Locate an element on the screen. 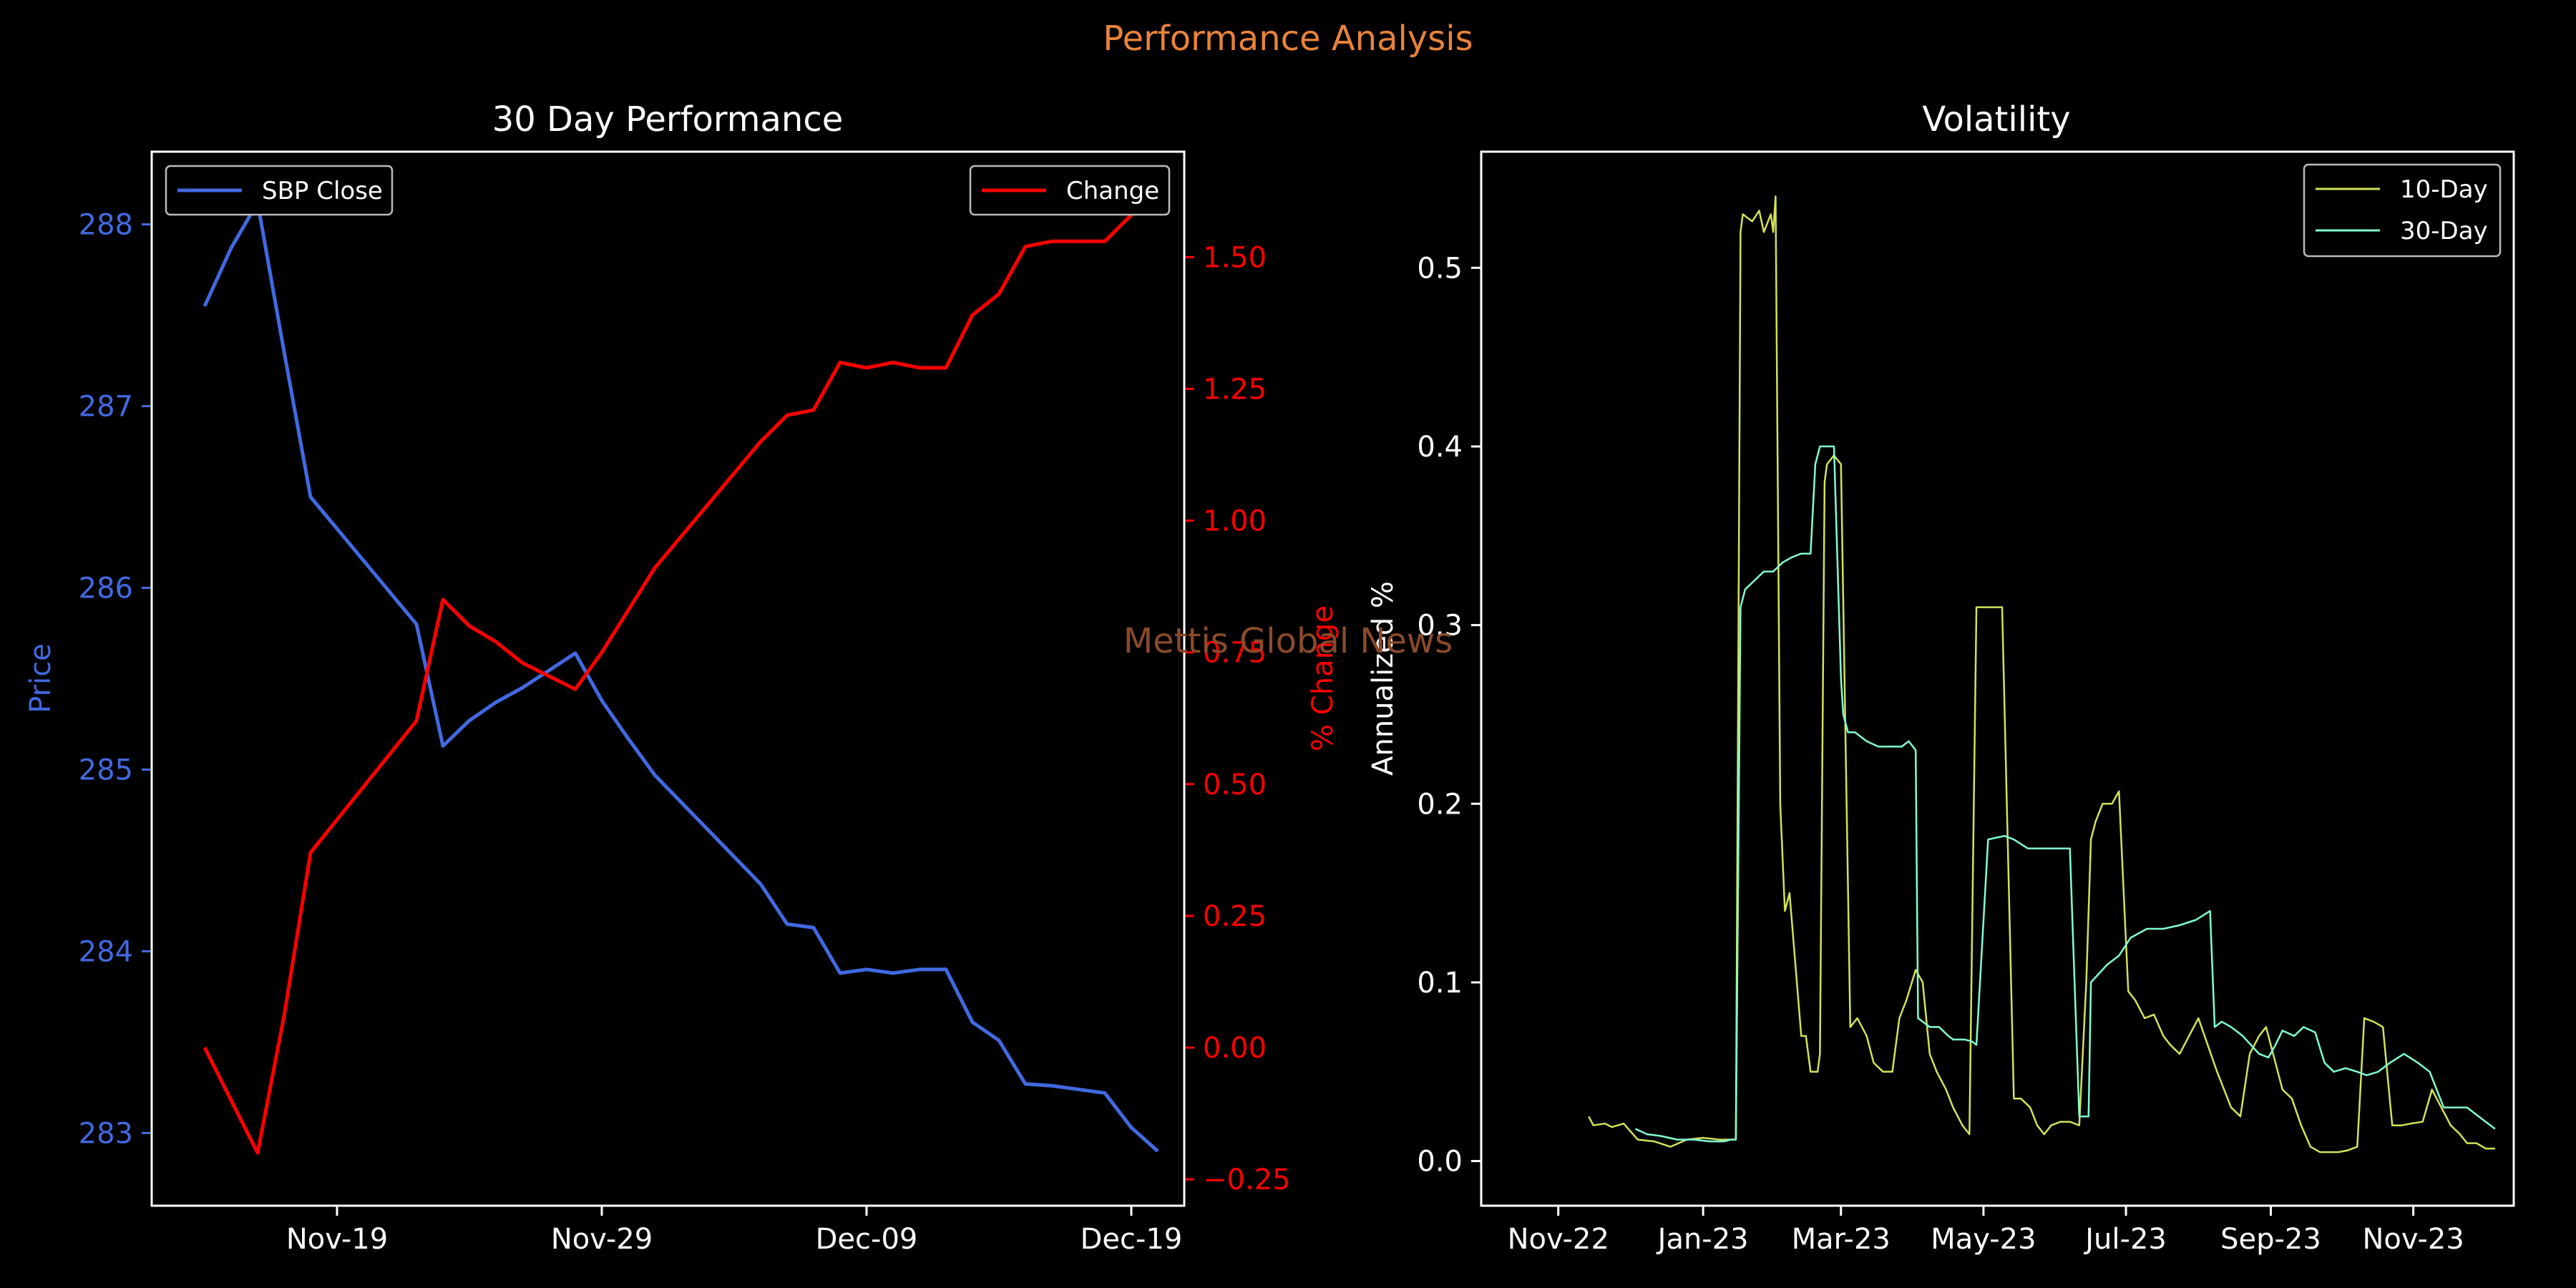  y-tick-label: 285 is located at coordinates (106, 769).